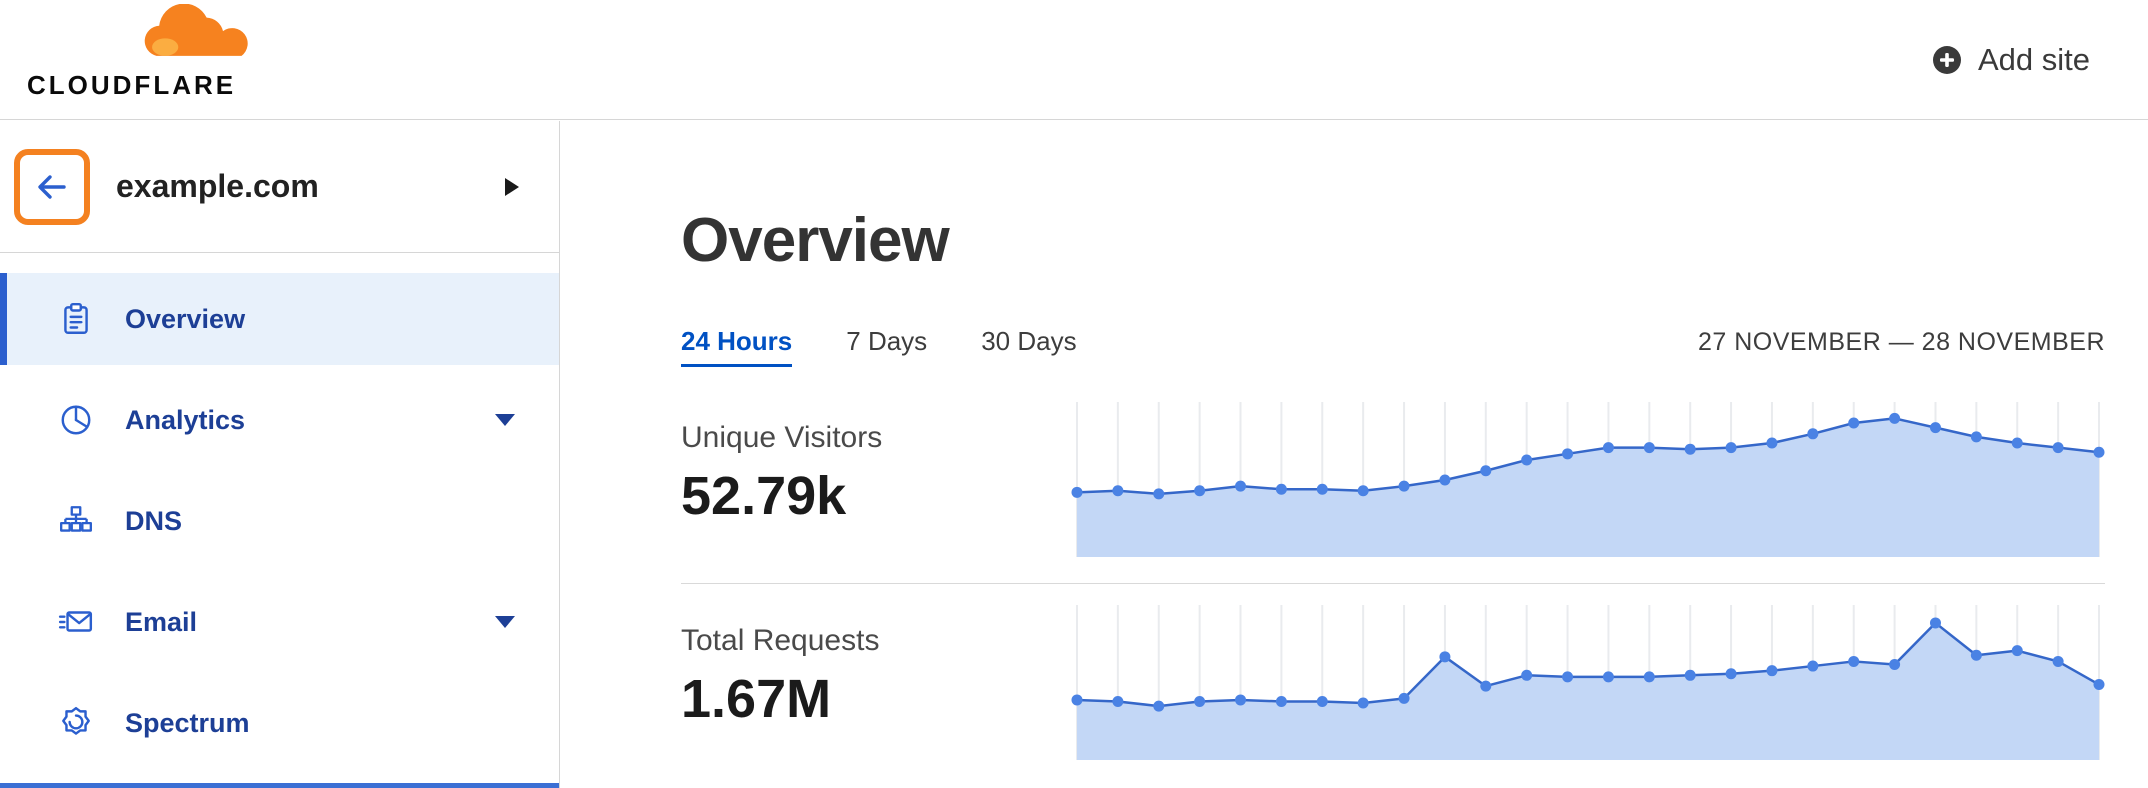 This screenshot has width=2148, height=788. Describe the element at coordinates (279, 622) in the screenshot. I see `sidebar-item-email: Email` at that location.